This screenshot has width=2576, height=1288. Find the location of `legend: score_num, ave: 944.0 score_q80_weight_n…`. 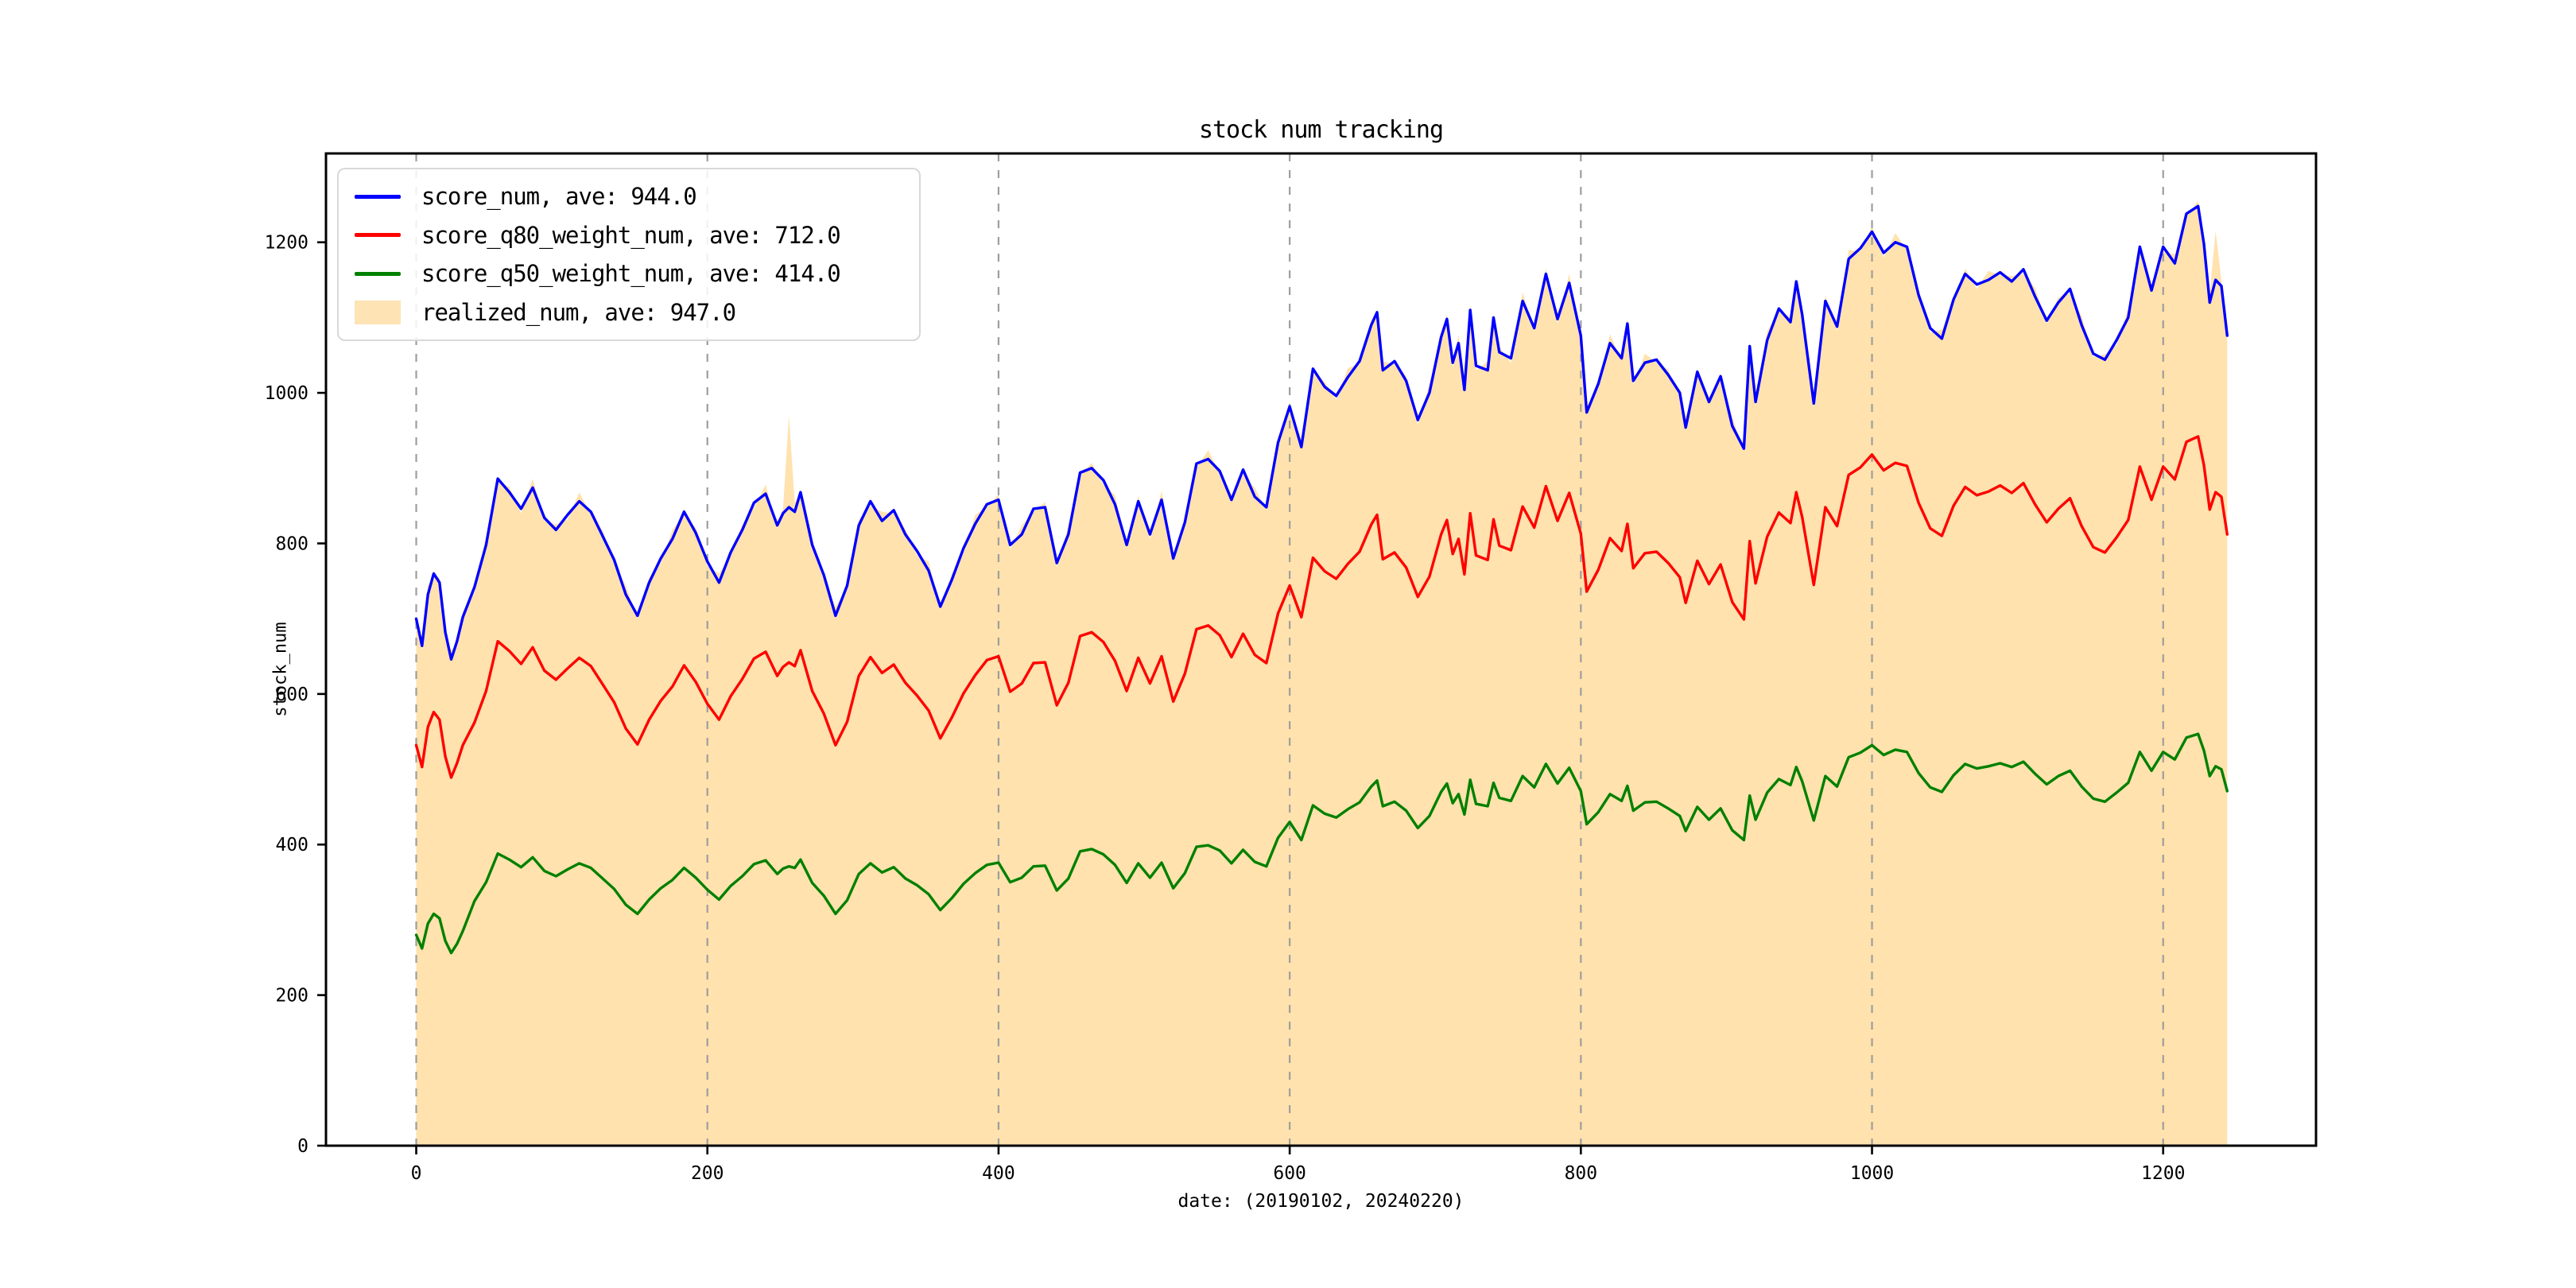

legend: score_num, ave: 944.0 score_q80_weight_n… is located at coordinates (629, 254).